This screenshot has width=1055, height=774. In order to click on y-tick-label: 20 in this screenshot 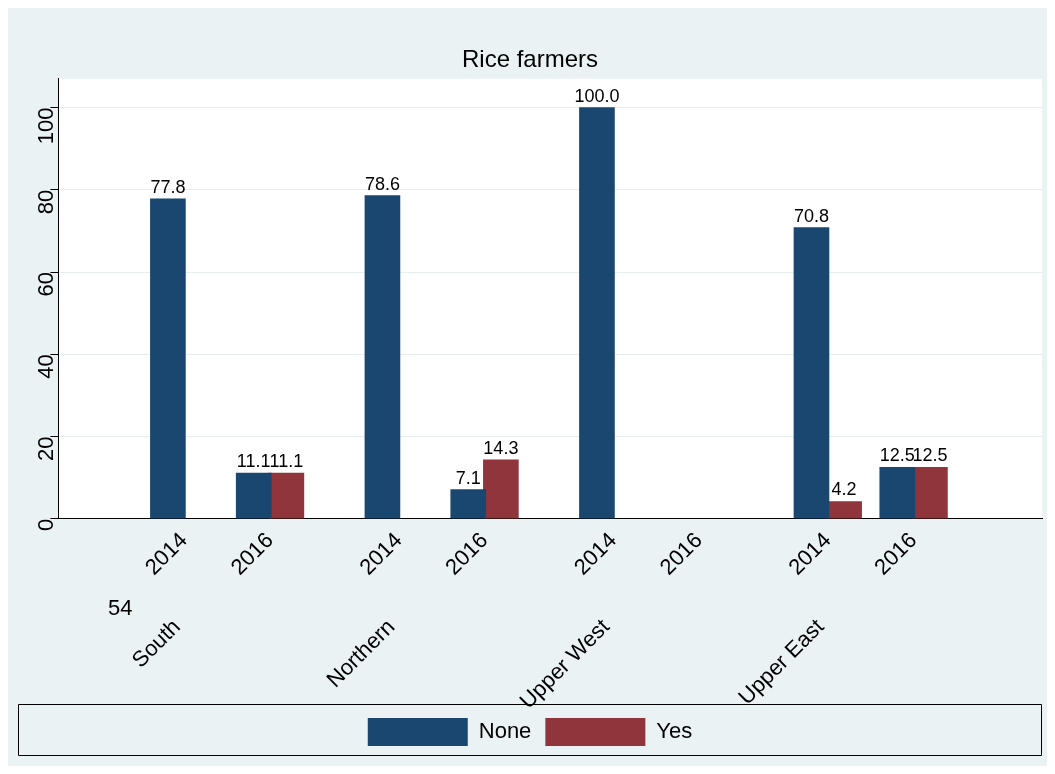, I will do `click(46, 448)`.